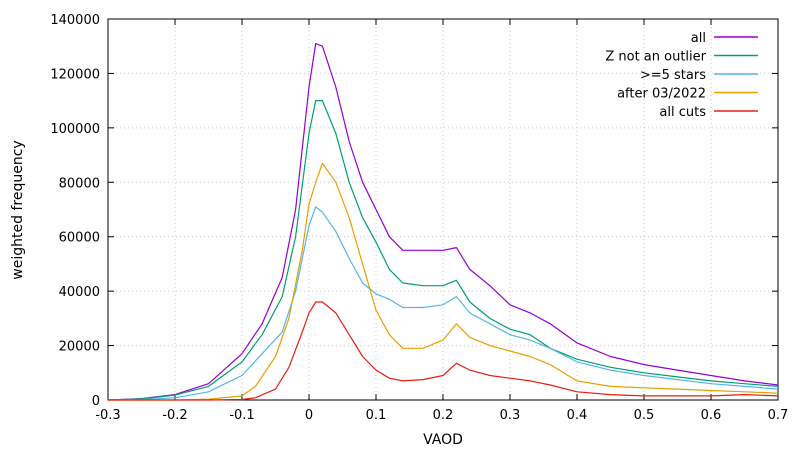 This screenshot has width=806, height=455. I want to click on x-tick-label: -0.1, so click(241, 415).